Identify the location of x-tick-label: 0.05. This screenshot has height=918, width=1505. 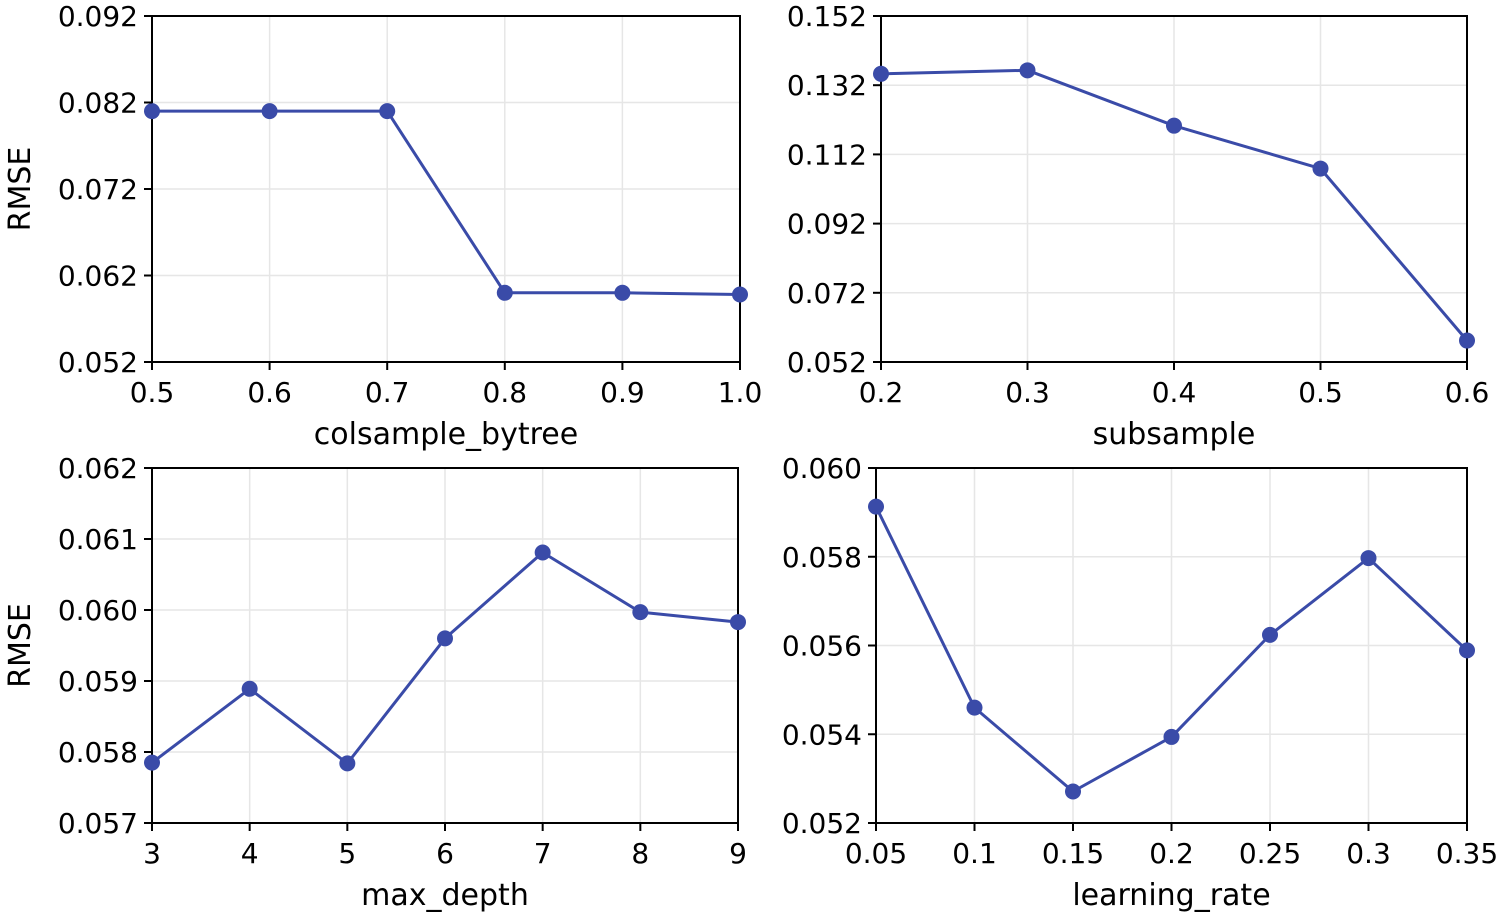
(876, 853).